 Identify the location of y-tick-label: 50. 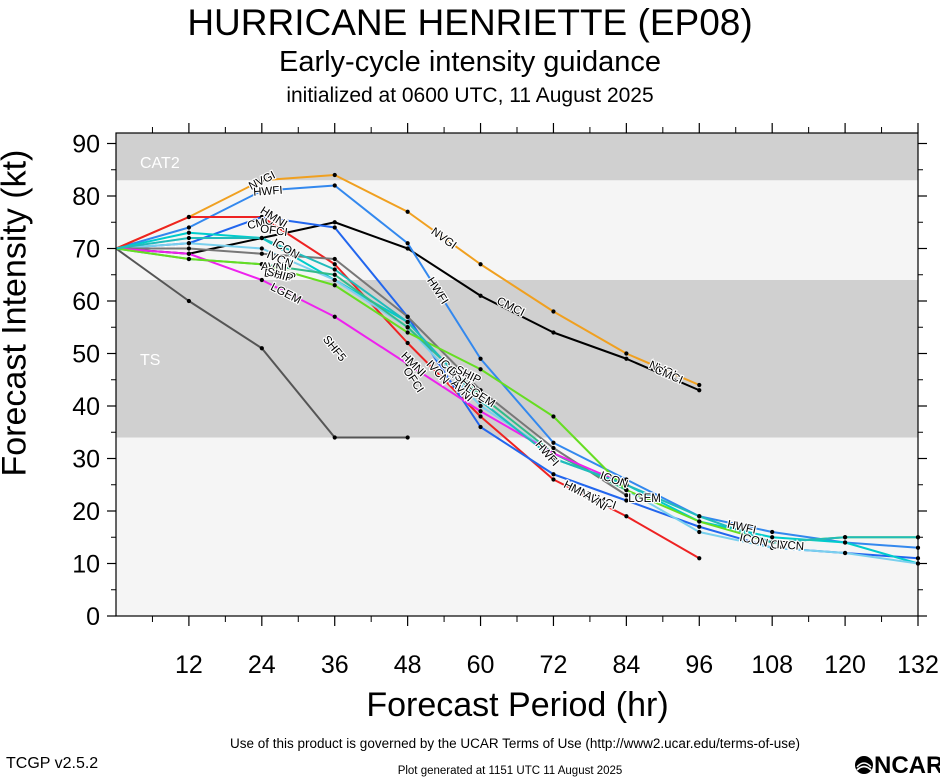
(86, 355).